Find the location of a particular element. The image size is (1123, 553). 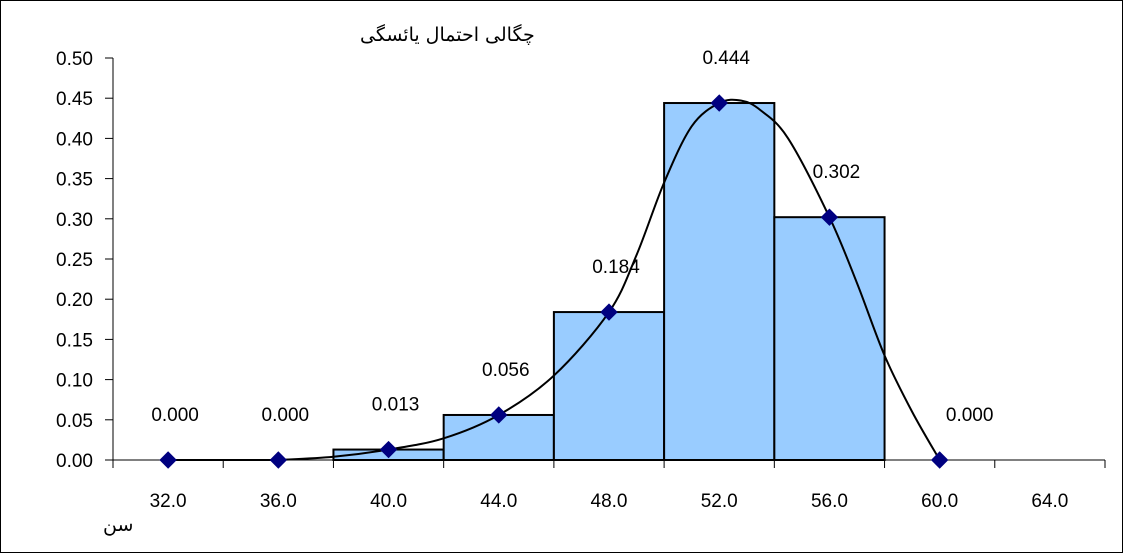

y-tick-label-10: 0.50 is located at coordinates (74, 59).